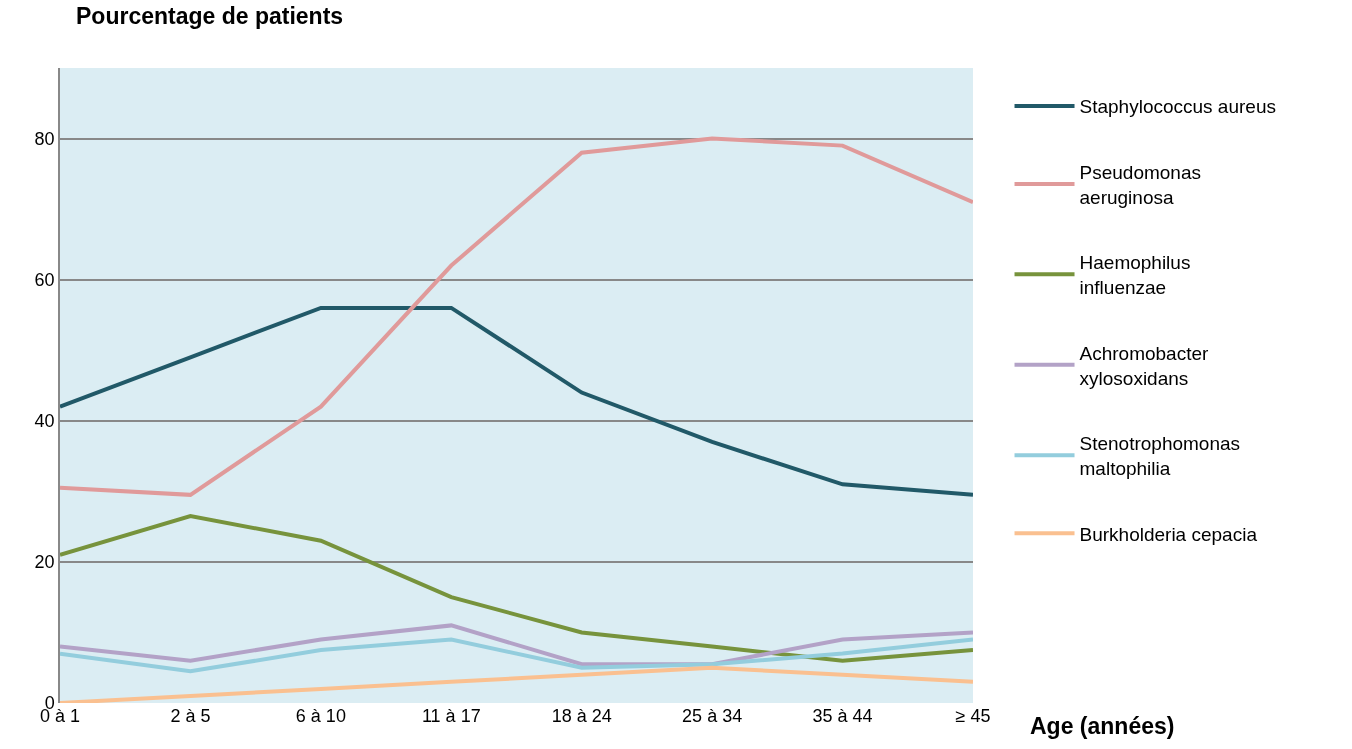  I want to click on legend-label: Pseudomonas aeruginosa, so click(1140, 185).